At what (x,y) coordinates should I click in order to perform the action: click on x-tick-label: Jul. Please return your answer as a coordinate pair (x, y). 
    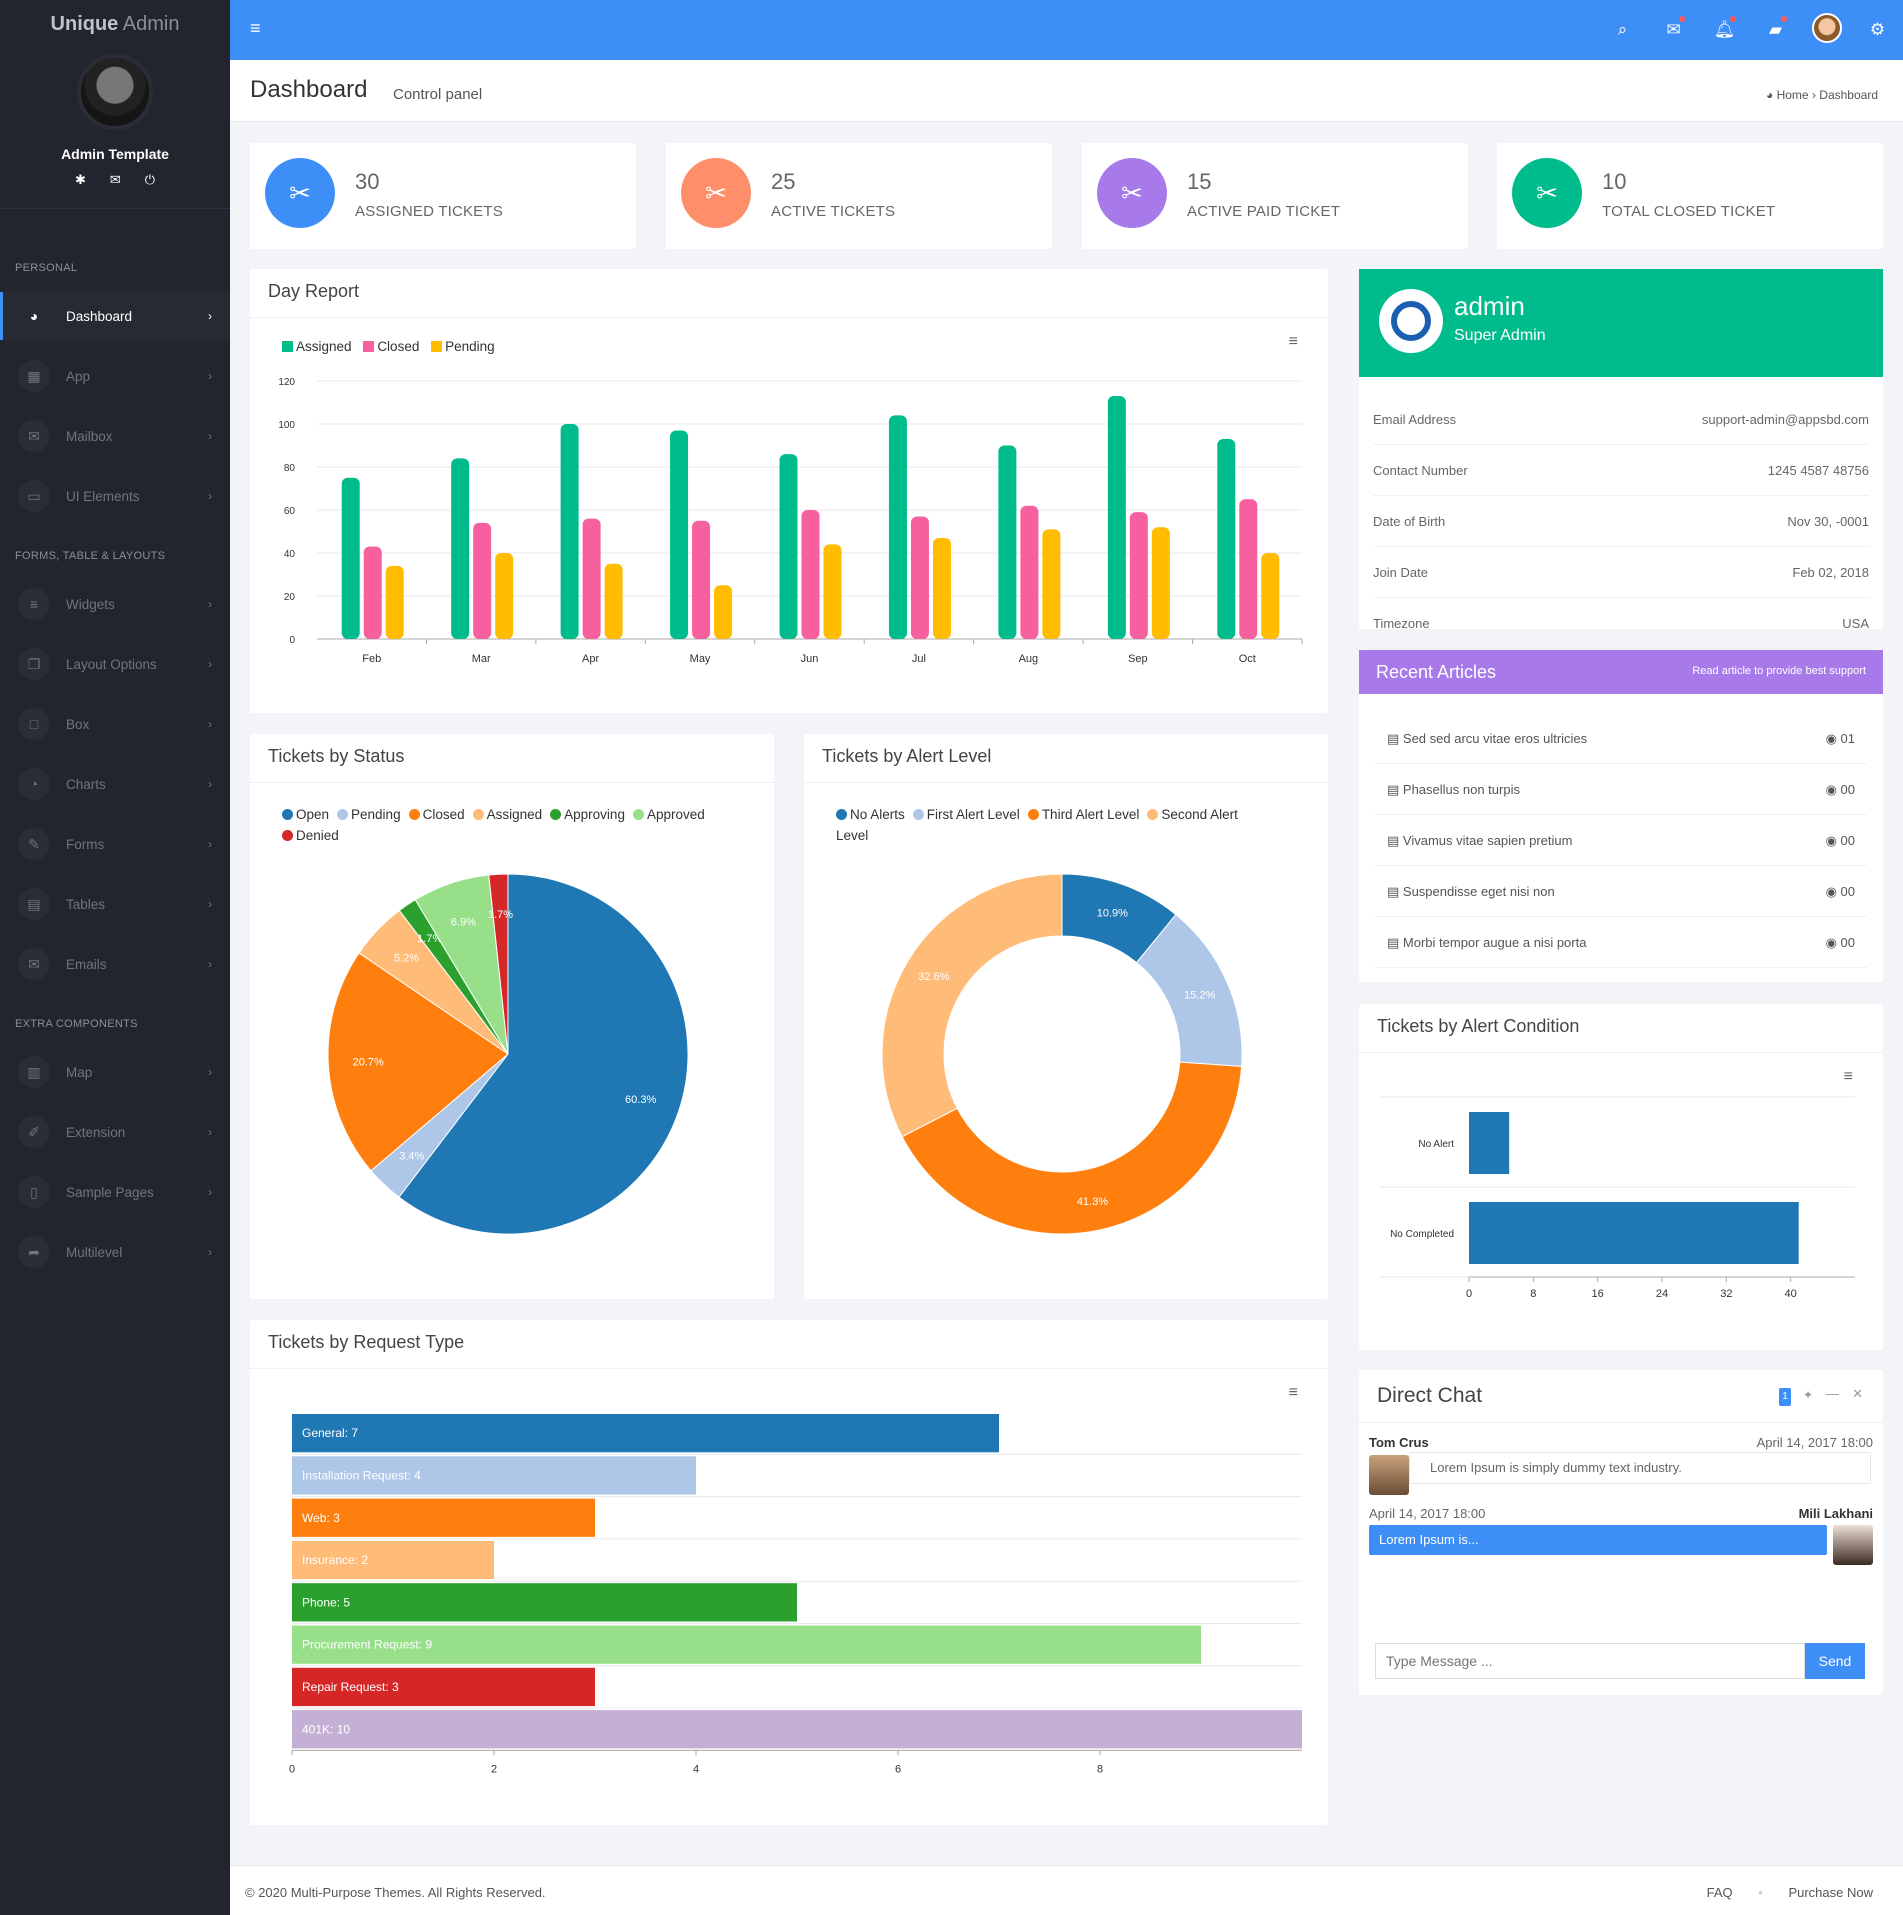
    Looking at the image, I should click on (919, 659).